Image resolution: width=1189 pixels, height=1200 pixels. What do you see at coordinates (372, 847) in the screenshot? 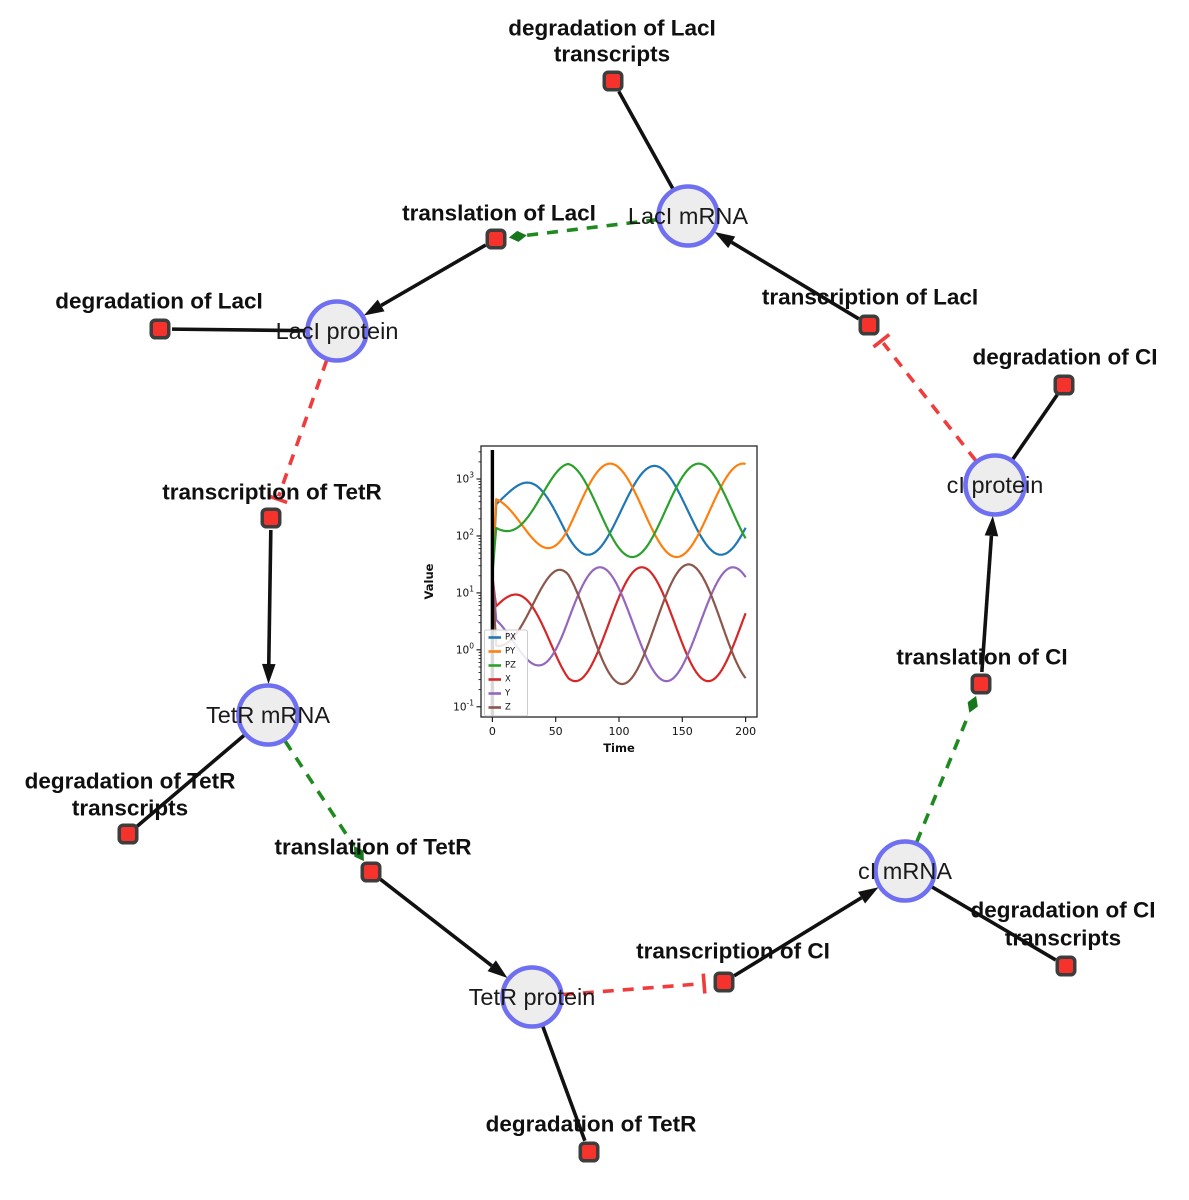
I see `reaction-label-translation-tetr-line1: translation of TetR` at bounding box center [372, 847].